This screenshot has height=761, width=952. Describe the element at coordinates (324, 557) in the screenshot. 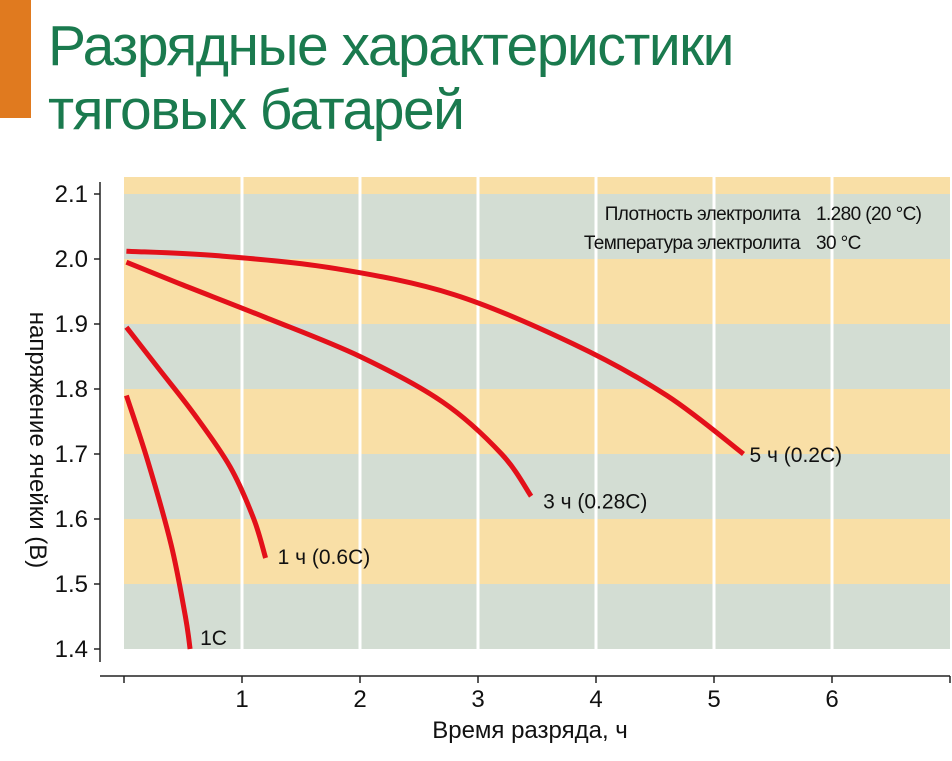

I see `curve-label-2: 1 ч (0.6C)` at that location.